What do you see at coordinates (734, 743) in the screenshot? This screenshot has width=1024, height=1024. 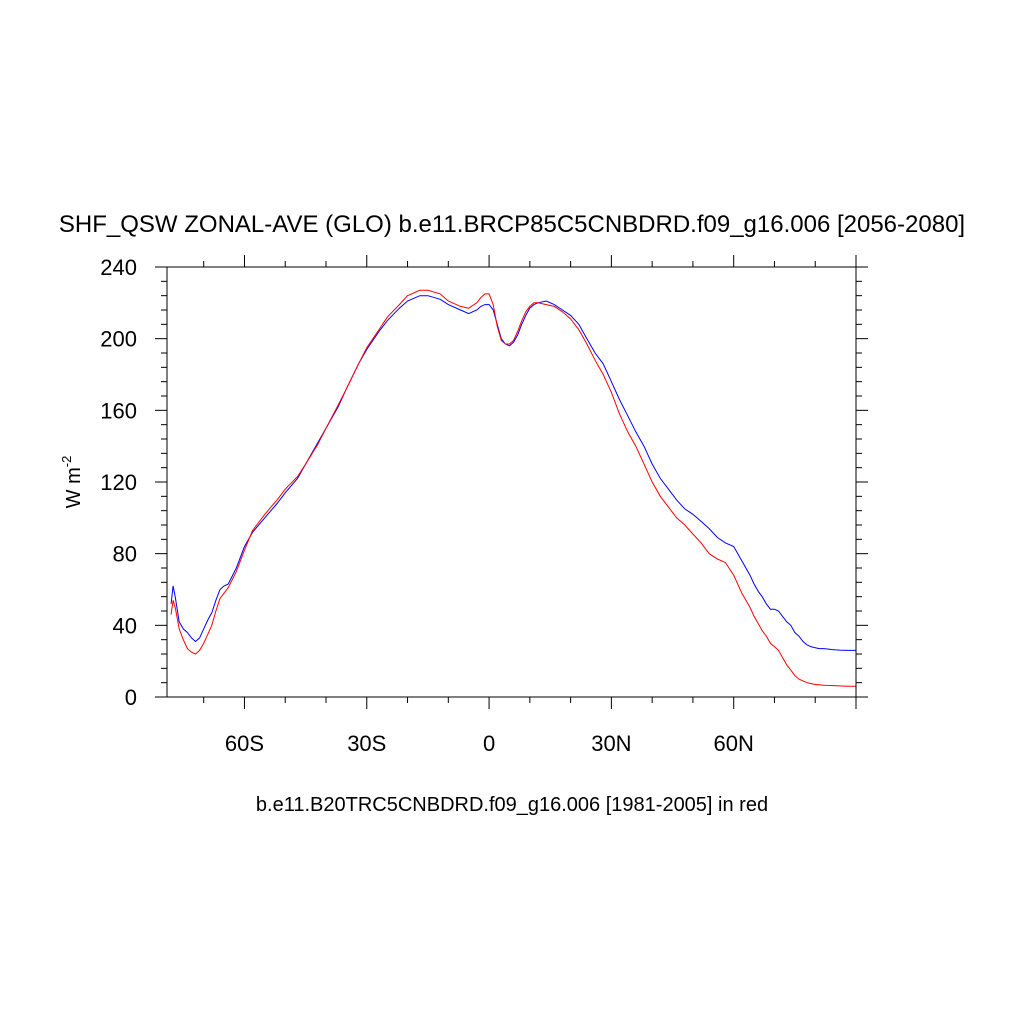 I see `x-tick-label: 60N` at bounding box center [734, 743].